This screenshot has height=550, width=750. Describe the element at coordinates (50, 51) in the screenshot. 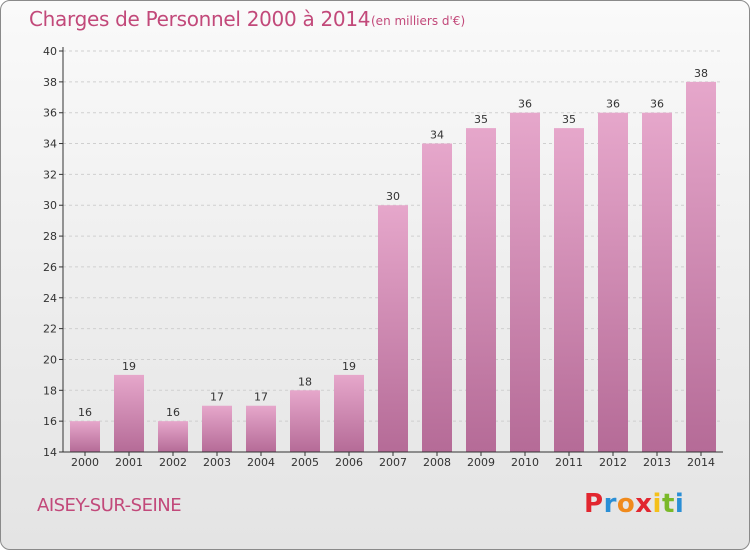

I see `y-tick-label: 40` at that location.